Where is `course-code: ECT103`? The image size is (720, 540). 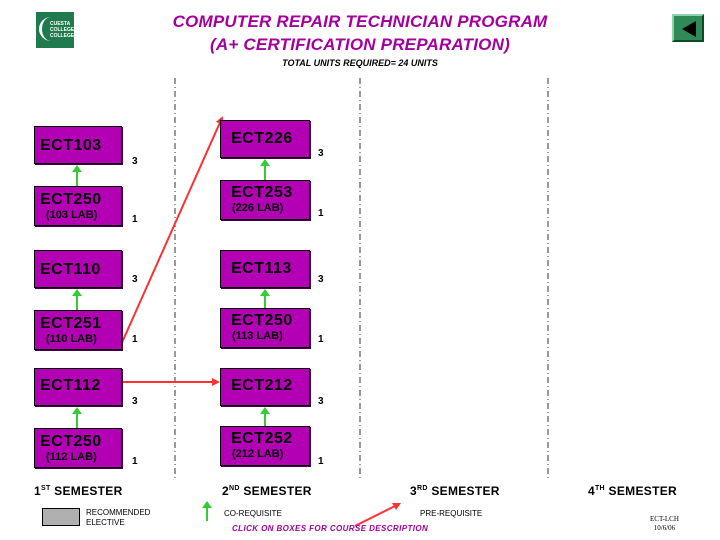
course-code: ECT103 is located at coordinates (71, 145).